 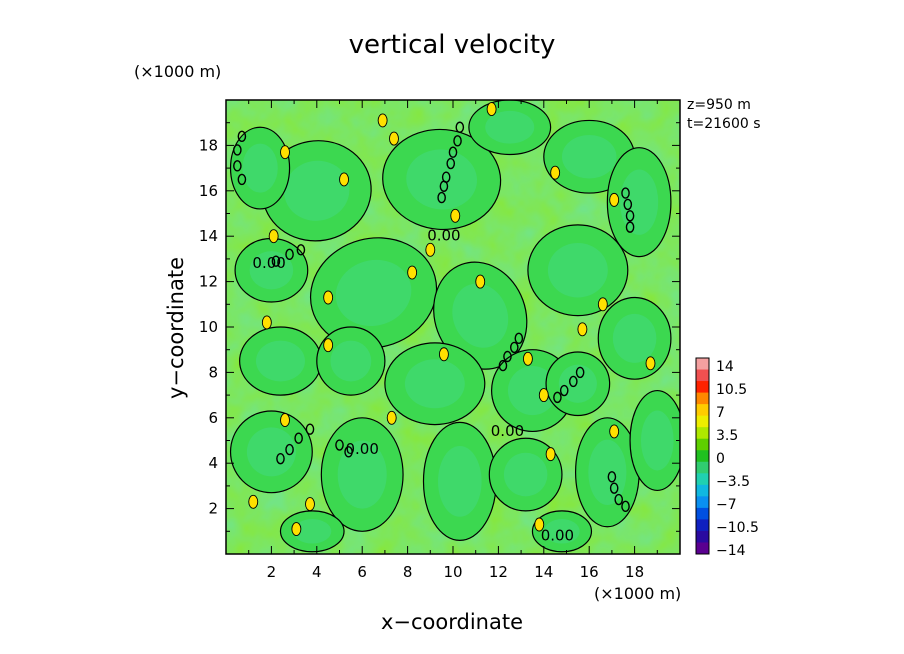 I want to click on colorbar-tick-label: 7, so click(x=720, y=413).